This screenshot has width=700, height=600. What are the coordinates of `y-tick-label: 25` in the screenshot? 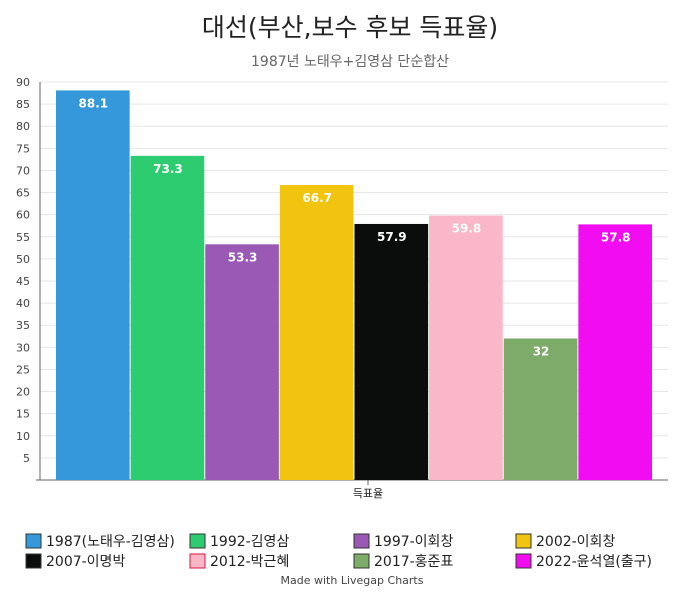 It's located at (23, 369).